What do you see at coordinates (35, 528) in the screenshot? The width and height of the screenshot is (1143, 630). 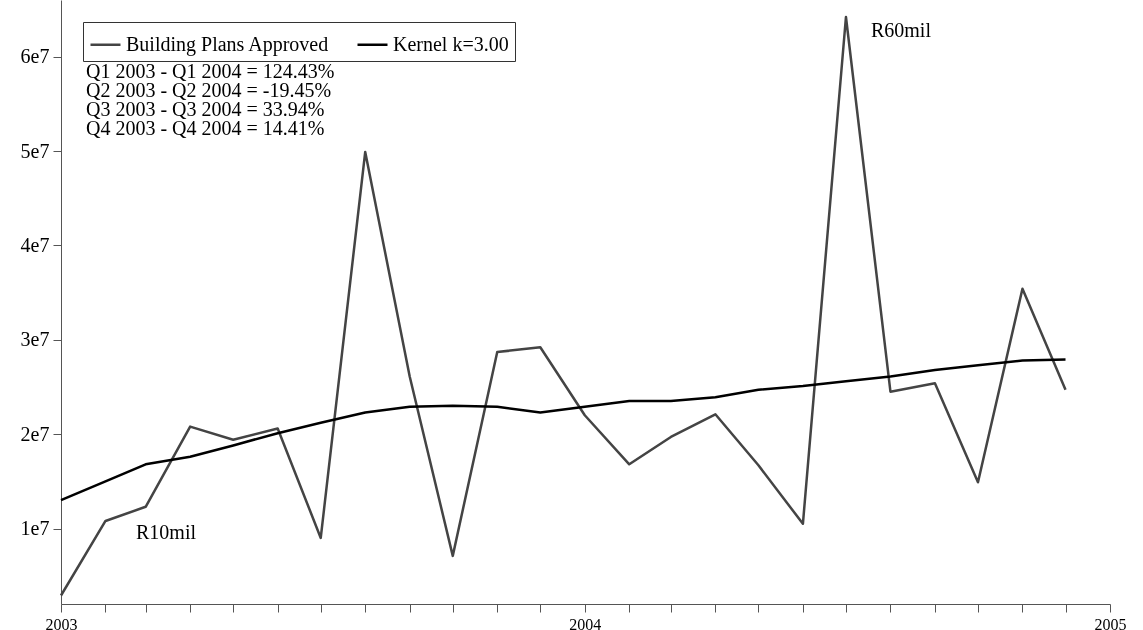 I see `y-tick-label: 1e7` at bounding box center [35, 528].